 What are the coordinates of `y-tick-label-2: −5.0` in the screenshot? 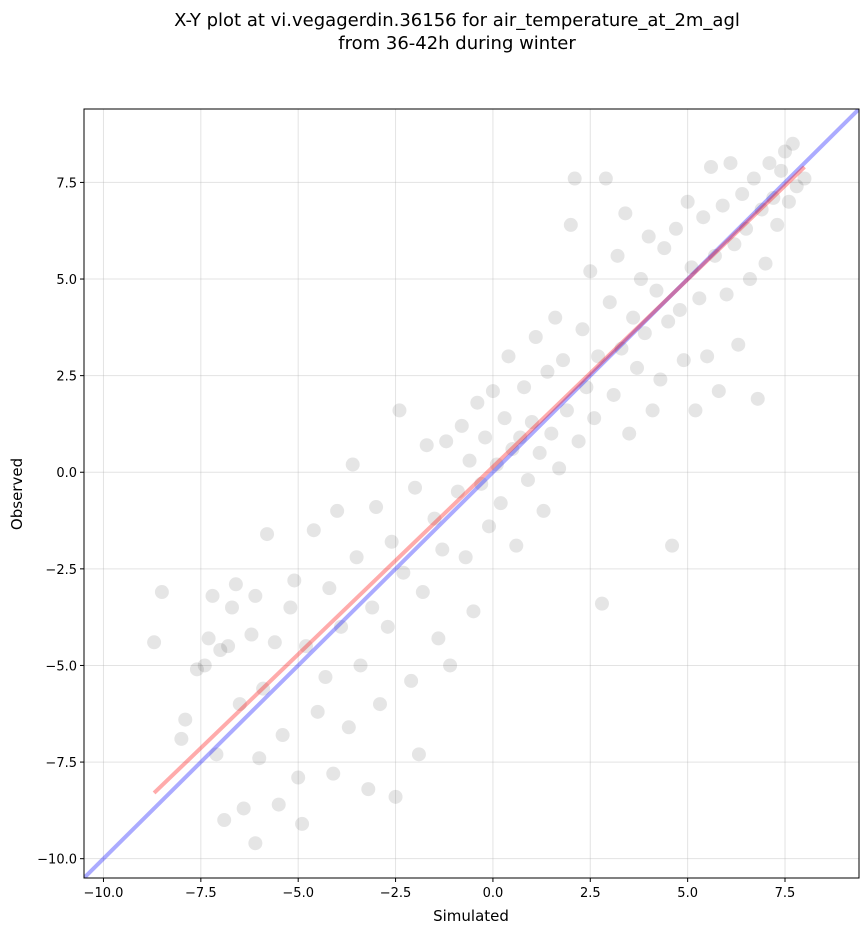 It's located at (61, 666).